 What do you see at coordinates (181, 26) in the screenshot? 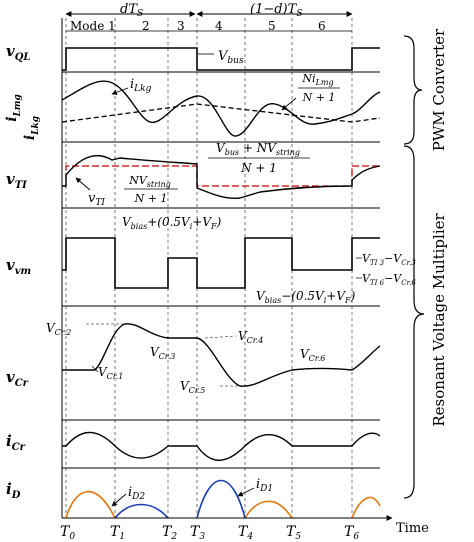
I see `mode-3-label: 3` at bounding box center [181, 26].